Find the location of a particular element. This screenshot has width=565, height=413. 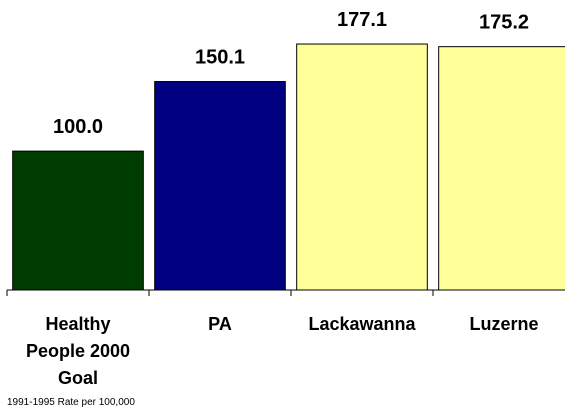

value-label: 100.0 is located at coordinates (78, 127).